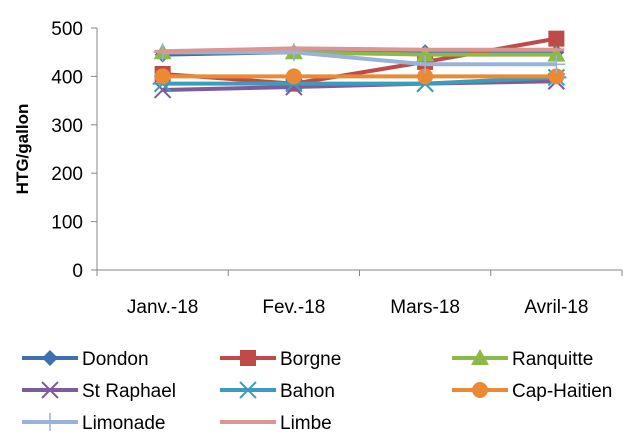 The height and width of the screenshot is (448, 642). I want to click on legend-item-limonade: Limonade, so click(93, 423).